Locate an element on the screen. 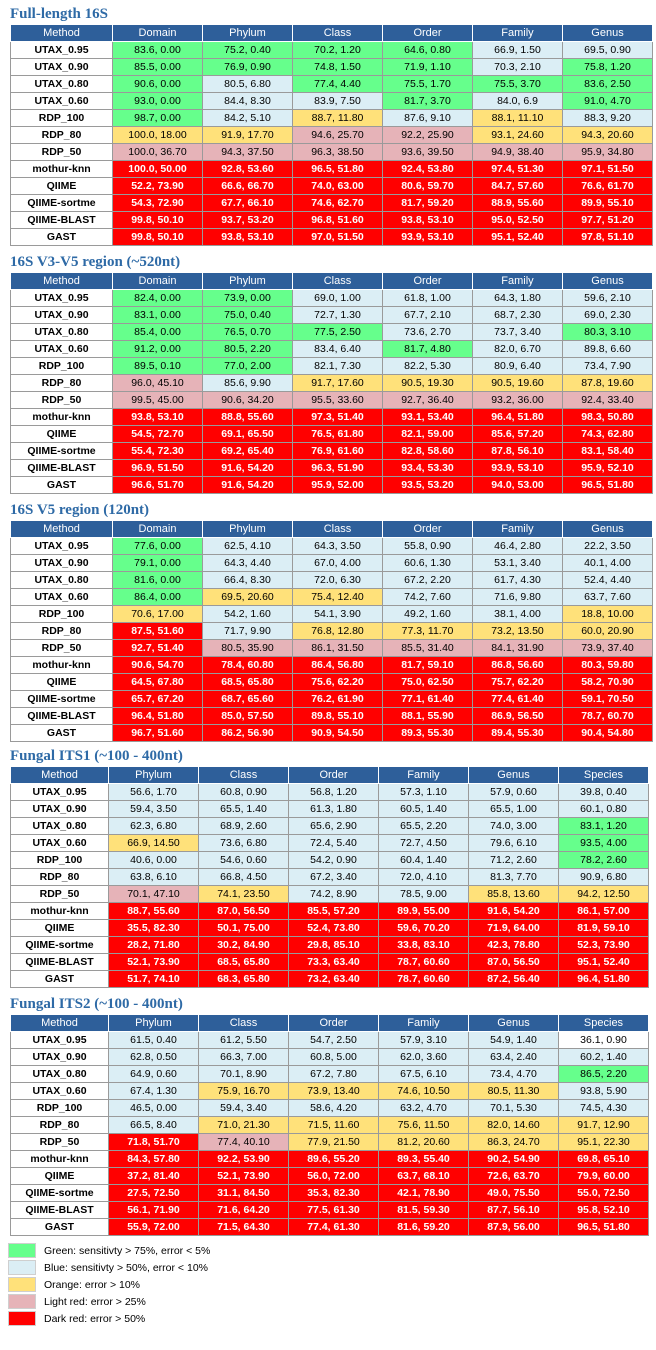  value-cell: 75.9, 16.70 is located at coordinates (243, 1091).